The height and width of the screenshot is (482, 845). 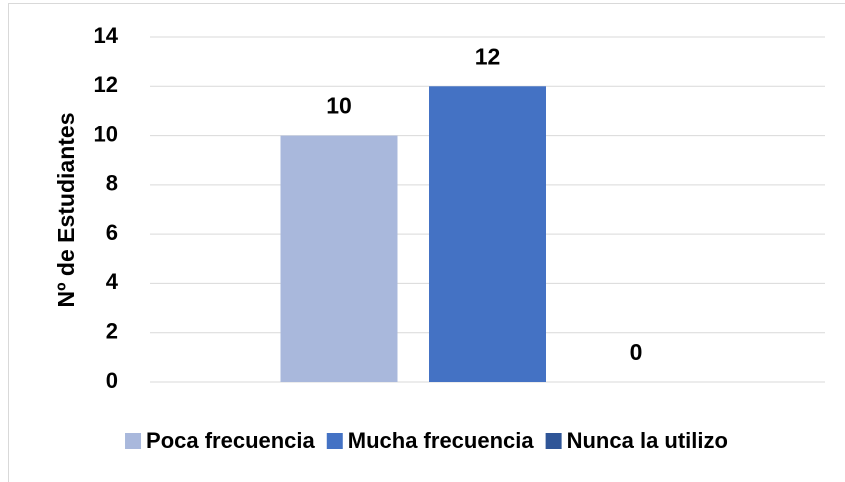 What do you see at coordinates (112, 331) in the screenshot?
I see `y-tick-label: 2` at bounding box center [112, 331].